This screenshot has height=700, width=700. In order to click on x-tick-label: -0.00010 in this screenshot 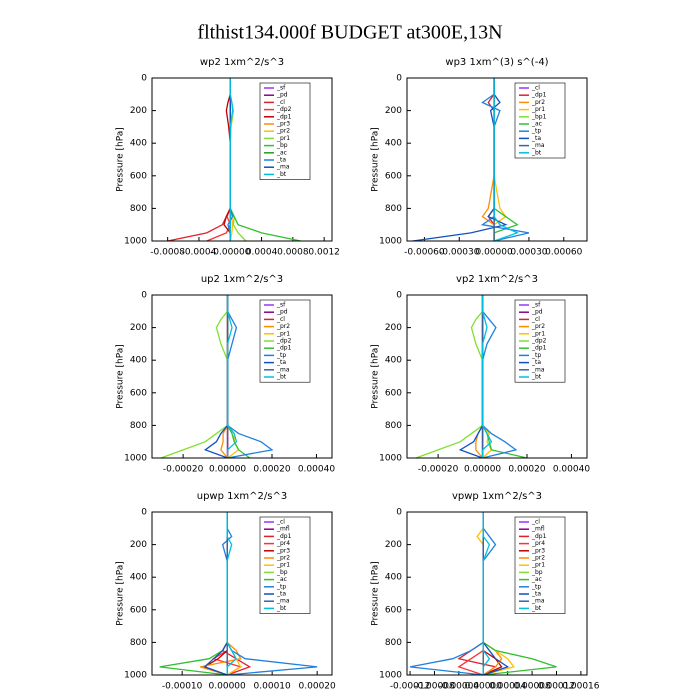, I will do `click(182, 687)`.